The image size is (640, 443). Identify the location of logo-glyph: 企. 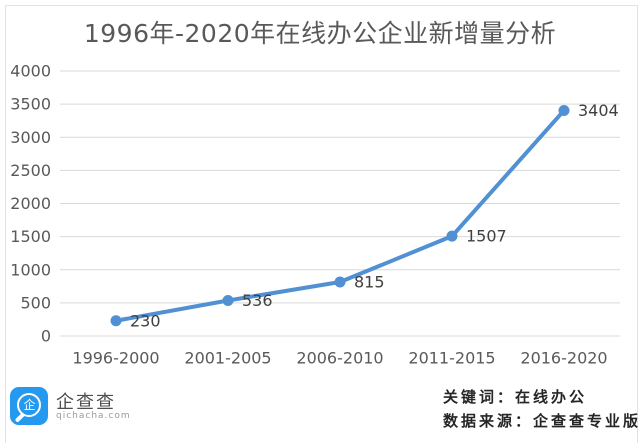
(29, 405).